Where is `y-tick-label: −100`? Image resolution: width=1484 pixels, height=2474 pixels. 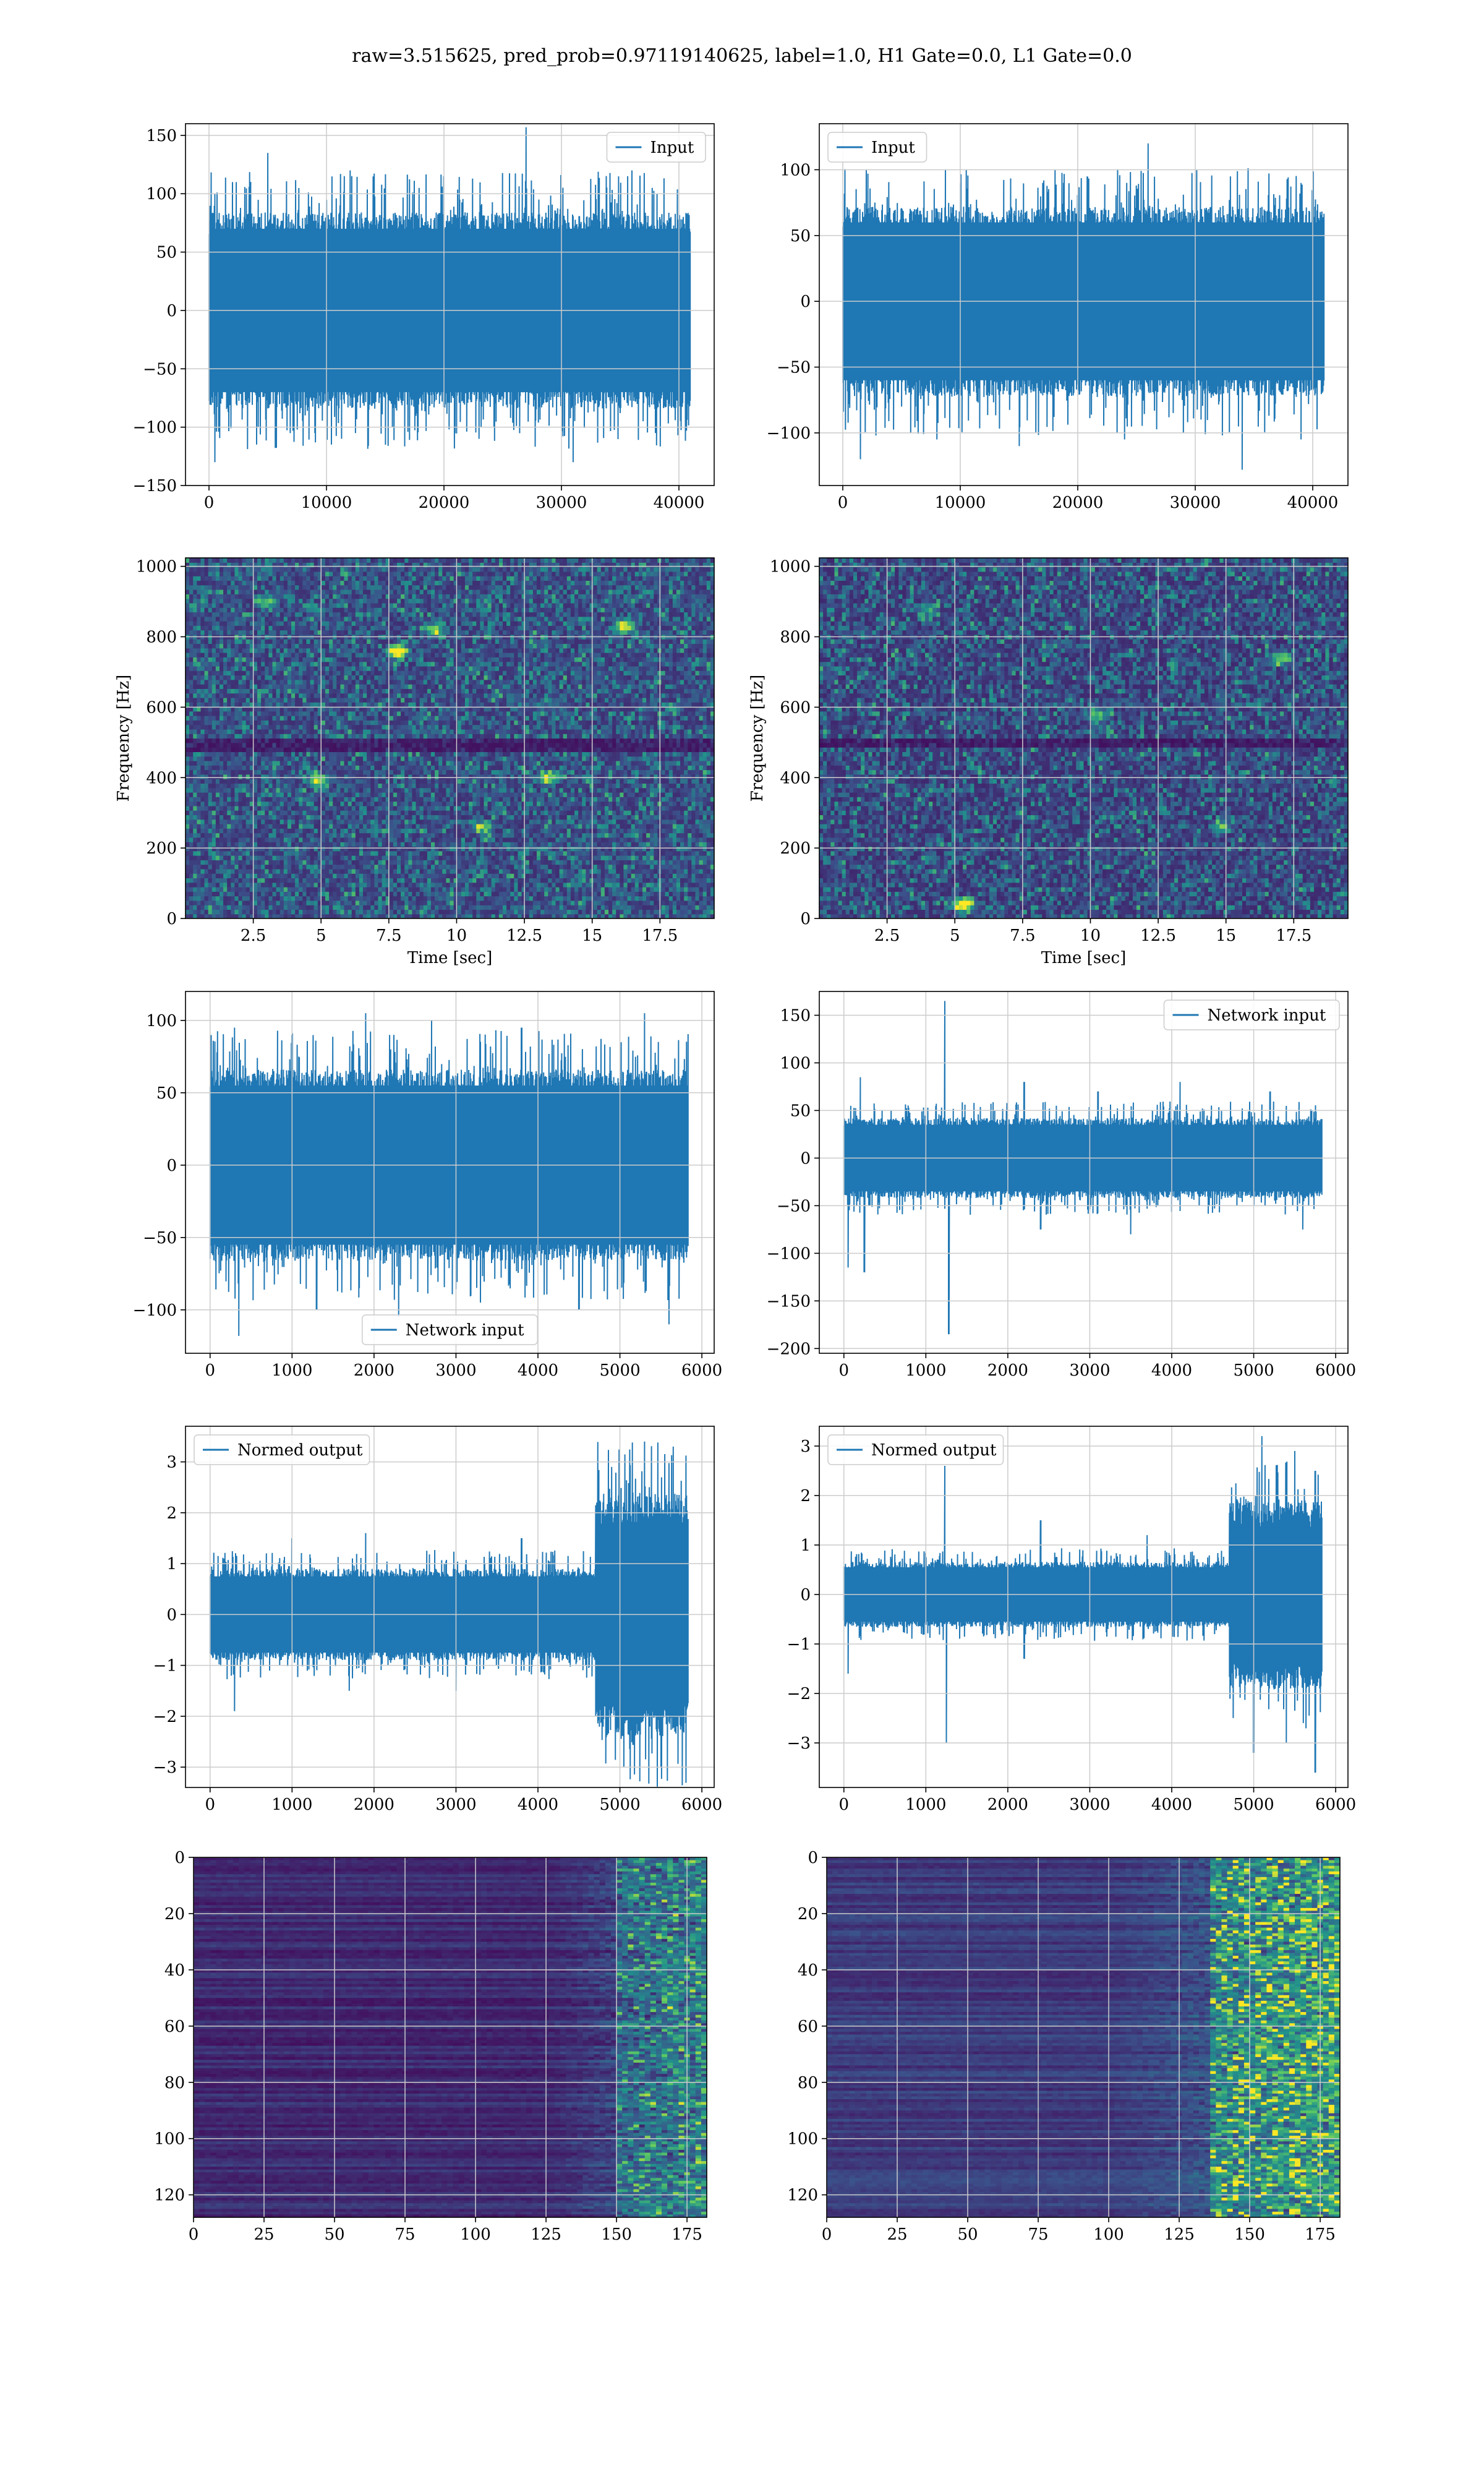
y-tick-label: −100 is located at coordinates (155, 428).